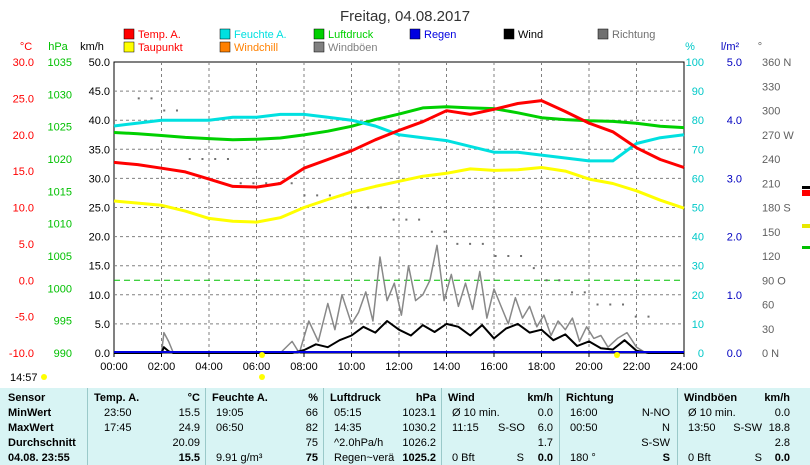 The width and height of the screenshot is (810, 465). Describe the element at coordinates (24, 318) in the screenshot. I see `axis-tick-label: -5.0` at that location.